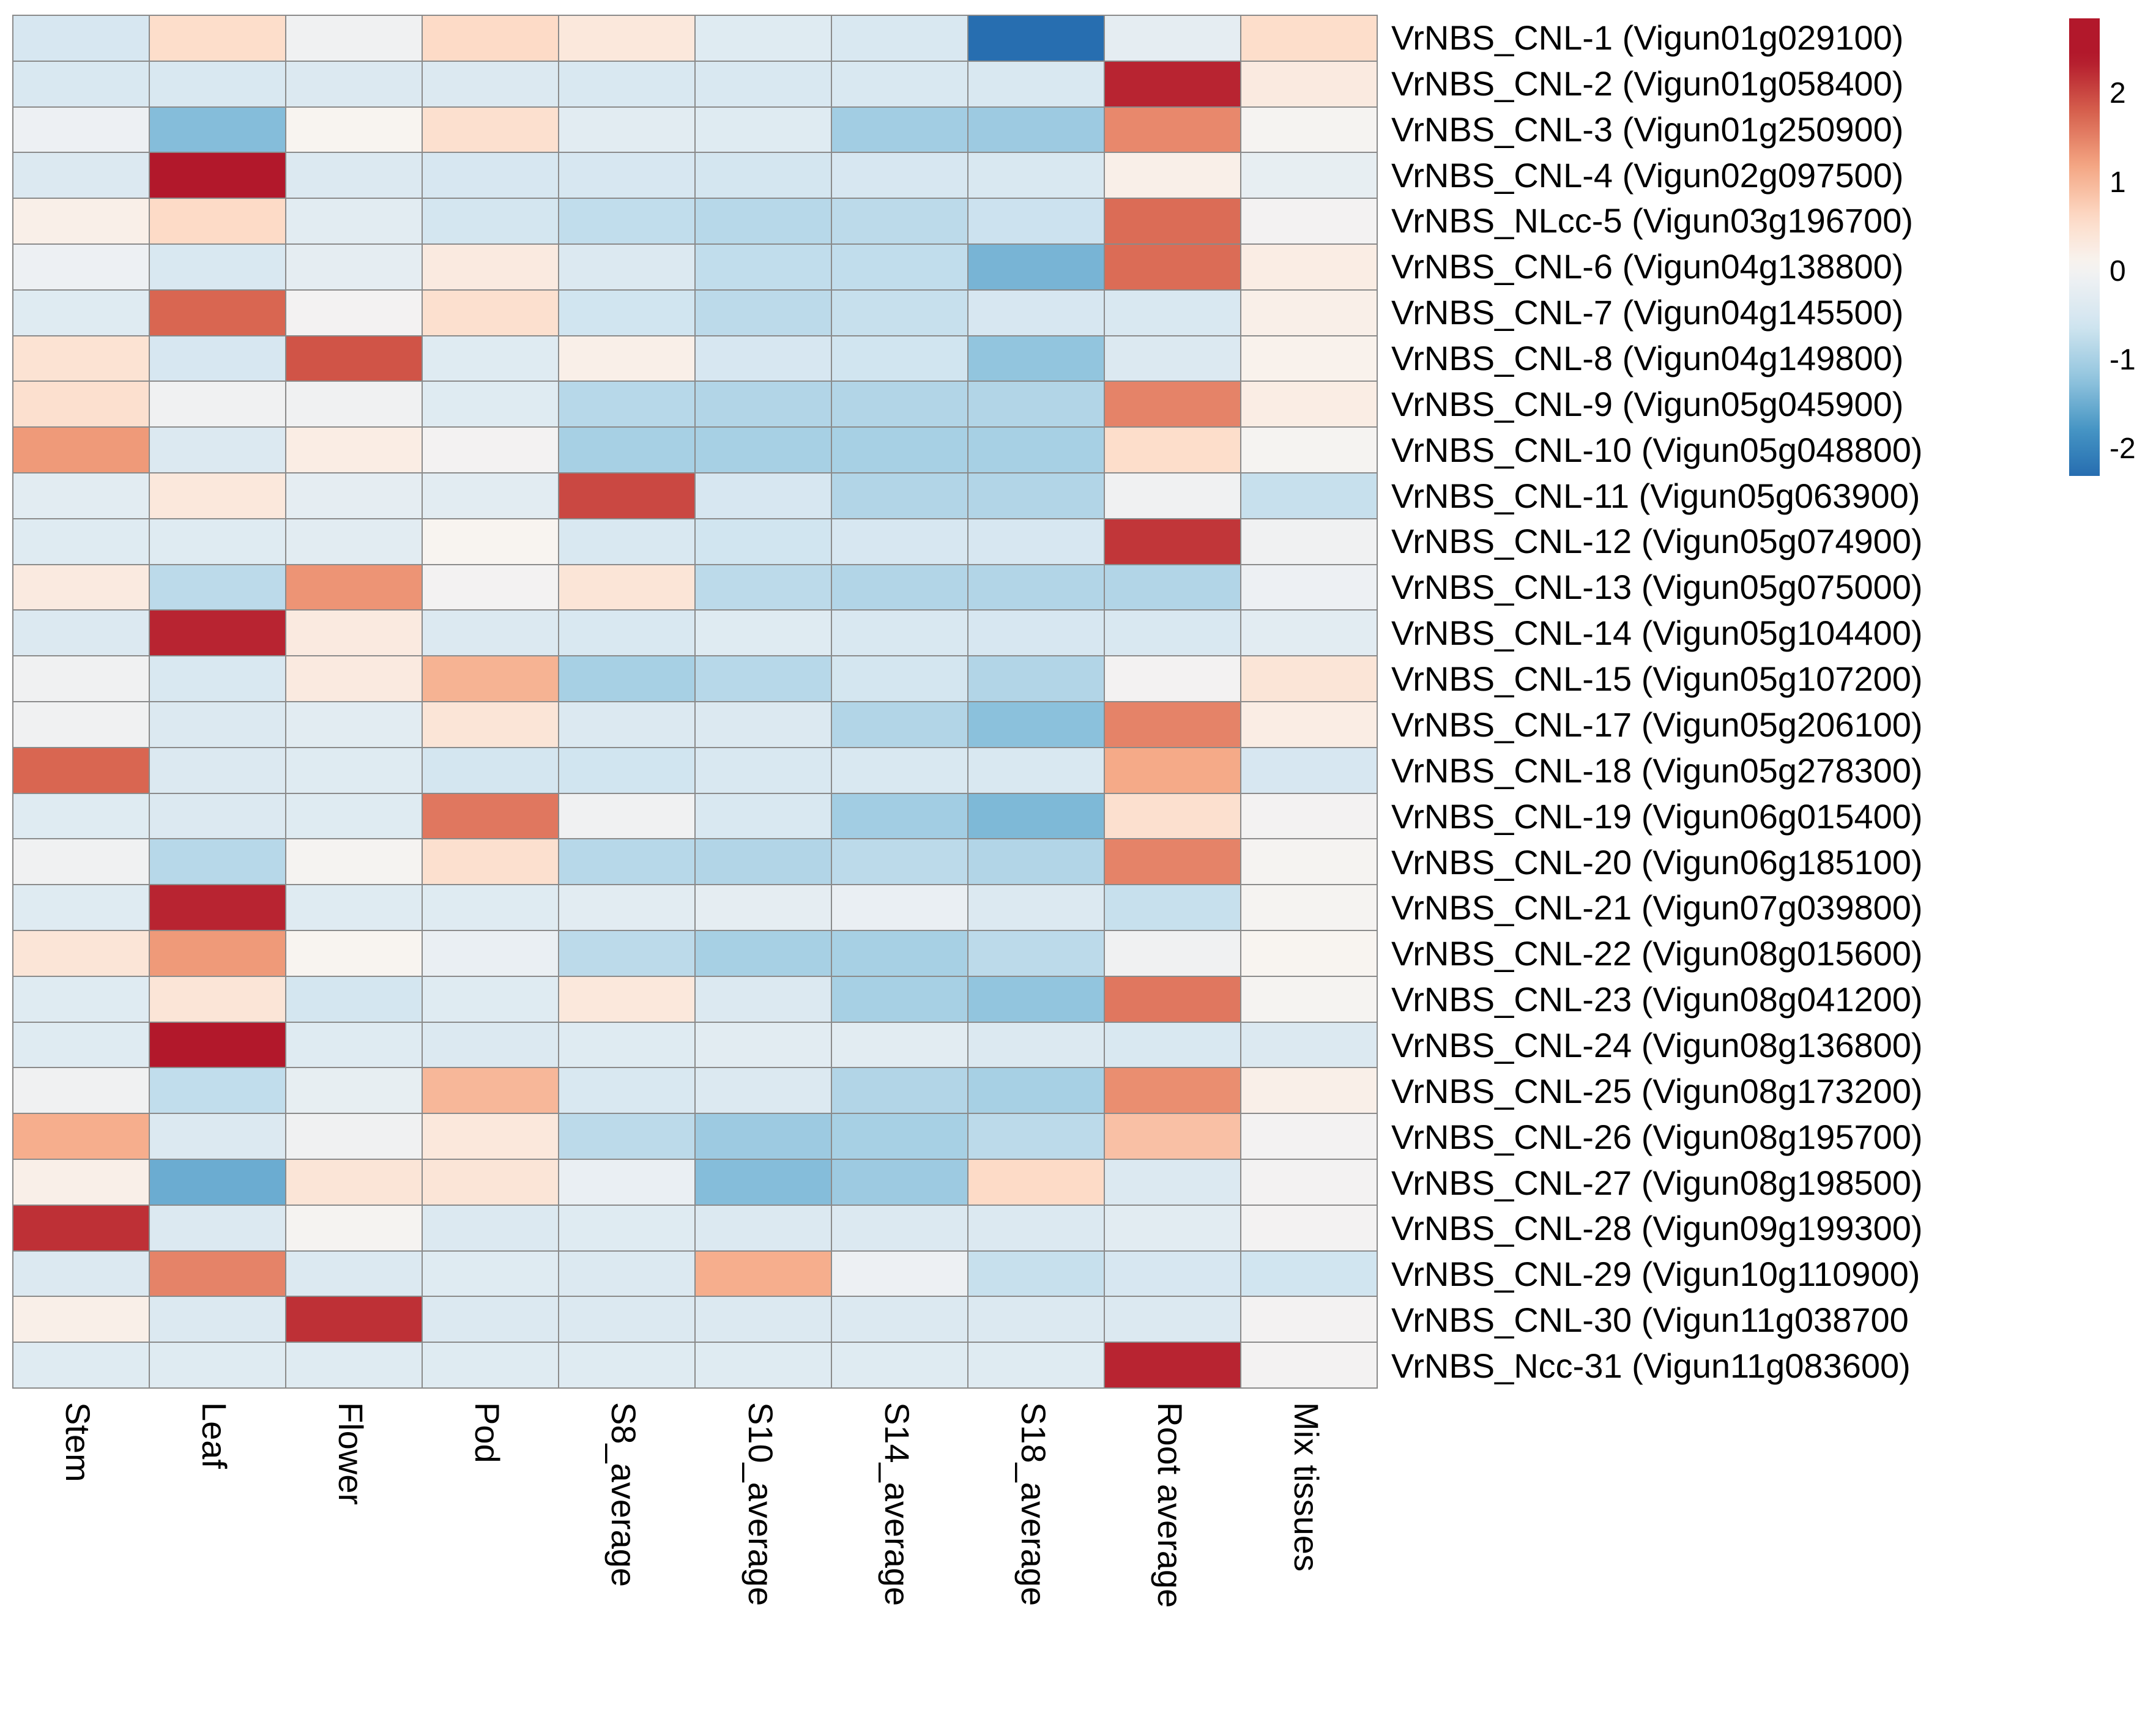 The height and width of the screenshot is (1719, 2156). Describe the element at coordinates (214, 1435) in the screenshot. I see `column-label: Leaf` at that location.